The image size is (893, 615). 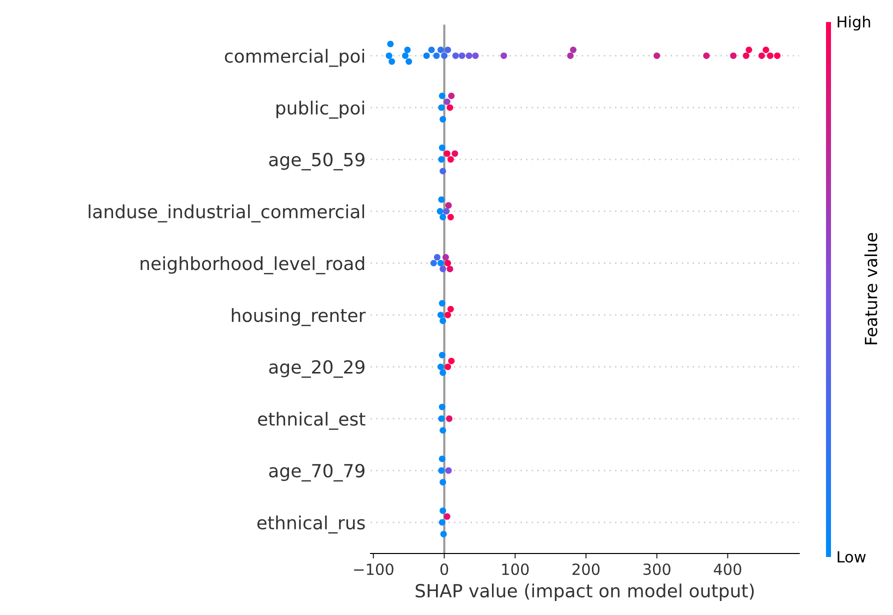 What do you see at coordinates (299, 317) in the screenshot?
I see `y-tick-label: housing_renter` at bounding box center [299, 317].